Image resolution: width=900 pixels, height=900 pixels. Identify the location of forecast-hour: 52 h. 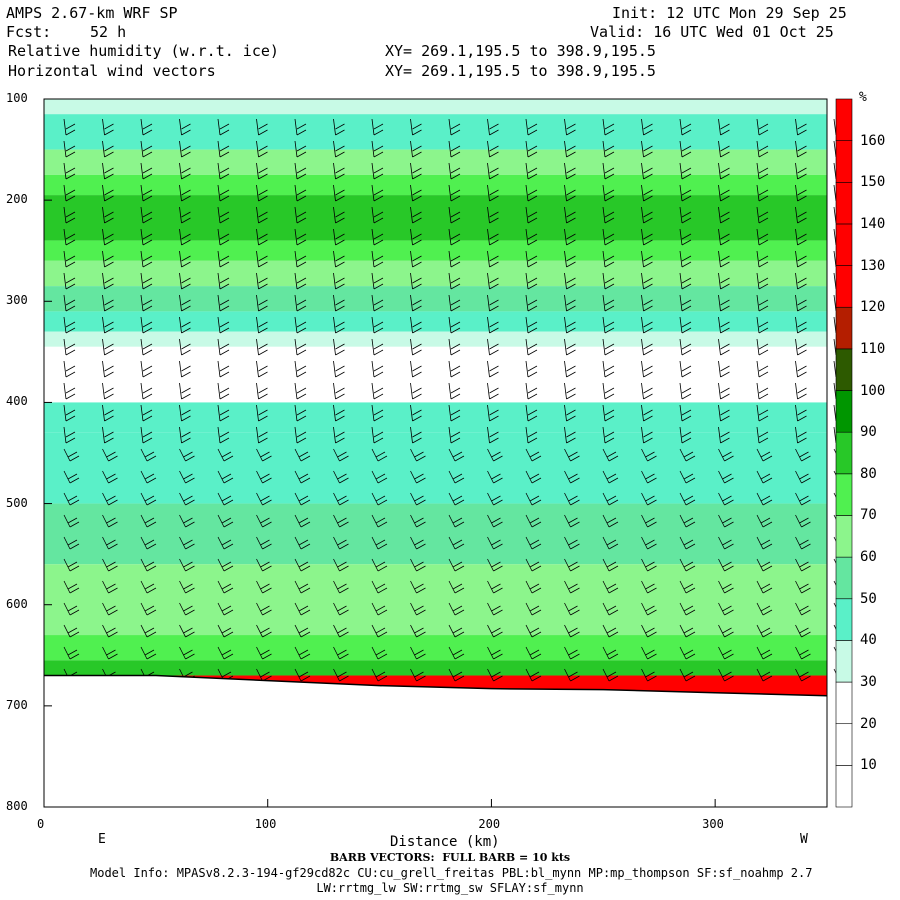
(108, 32).